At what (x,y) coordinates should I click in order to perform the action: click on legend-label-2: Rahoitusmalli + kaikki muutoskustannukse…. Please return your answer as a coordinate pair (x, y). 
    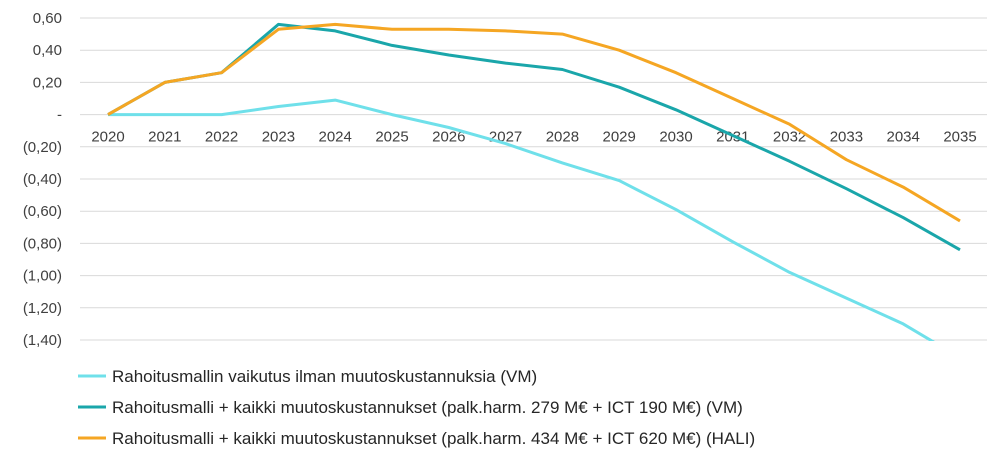
    Looking at the image, I should click on (427, 407).